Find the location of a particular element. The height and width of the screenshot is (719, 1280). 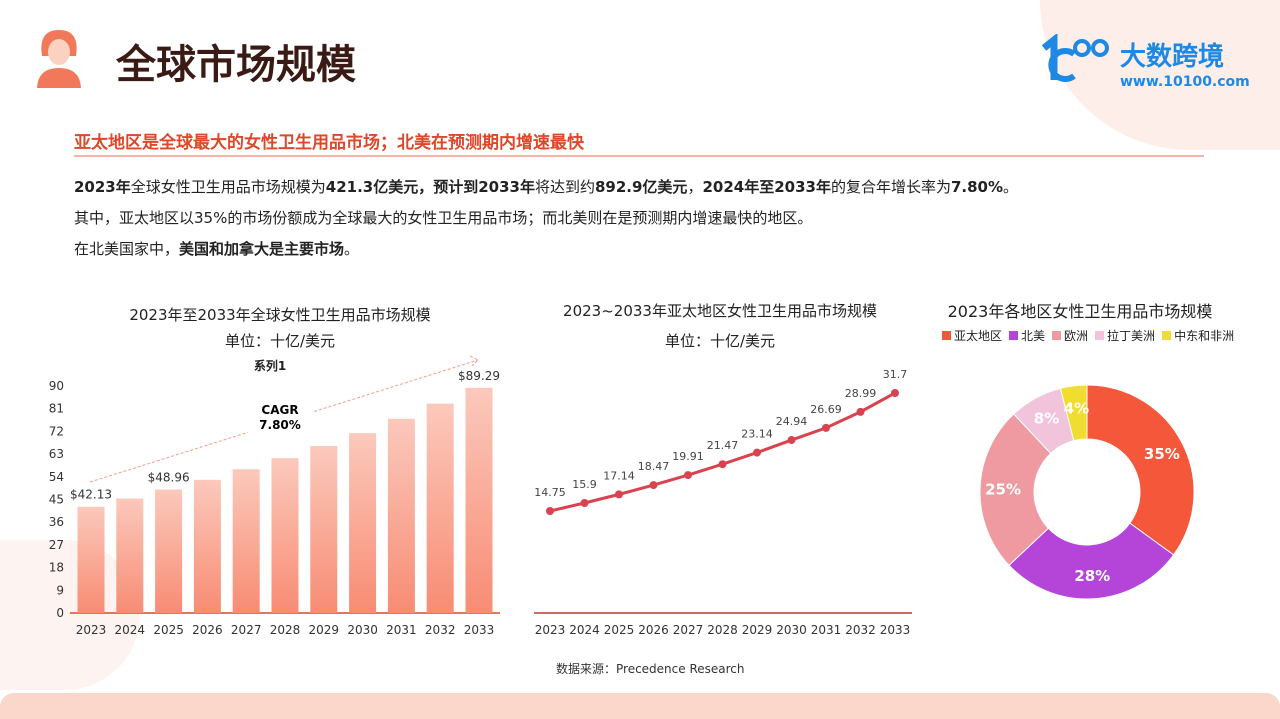

y-tick-label: 63 is located at coordinates (56, 454).